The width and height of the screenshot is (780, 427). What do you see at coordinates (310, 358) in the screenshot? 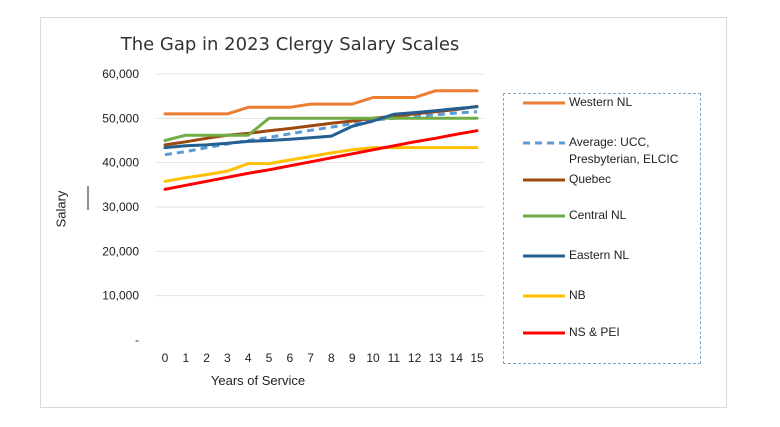
I see `x-tick-label: 7` at bounding box center [310, 358].